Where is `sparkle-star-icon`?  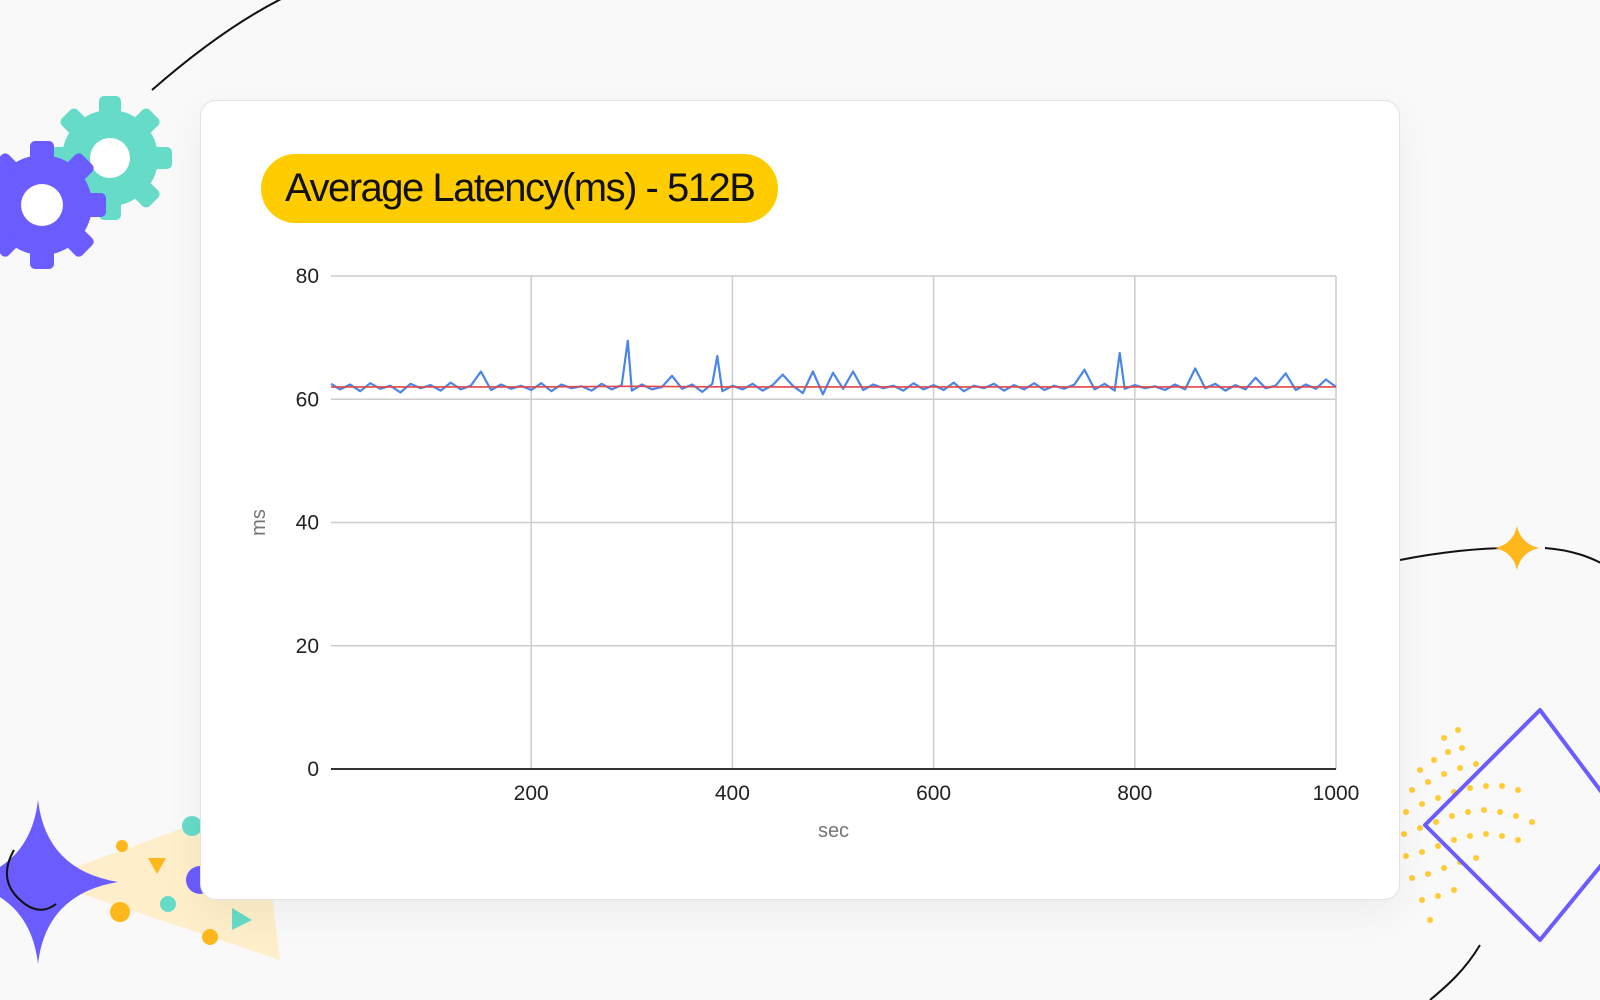 sparkle-star-icon is located at coordinates (1517, 548).